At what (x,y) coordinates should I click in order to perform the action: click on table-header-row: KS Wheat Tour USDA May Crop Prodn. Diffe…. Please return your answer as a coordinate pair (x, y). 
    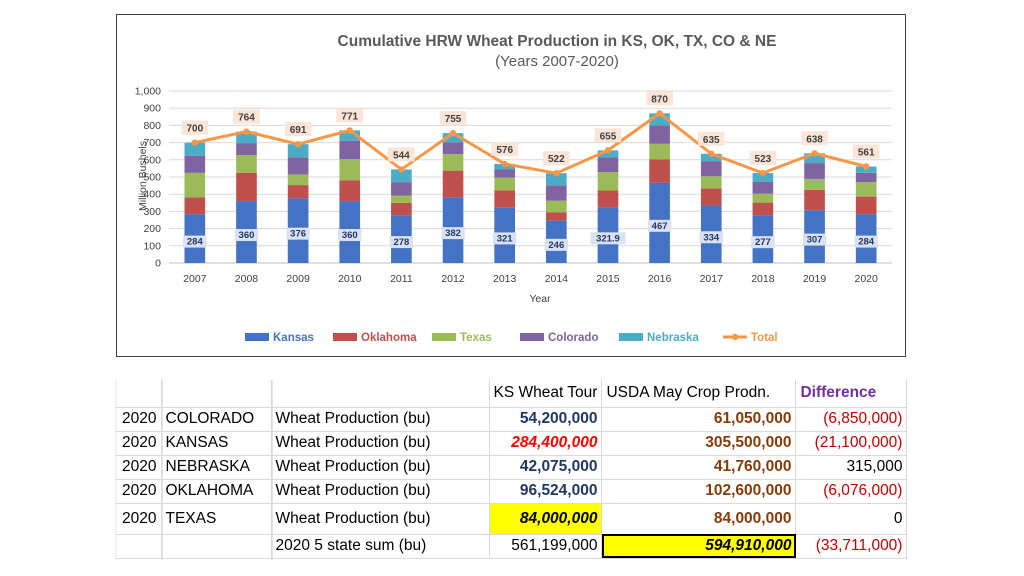
    Looking at the image, I should click on (512, 394).